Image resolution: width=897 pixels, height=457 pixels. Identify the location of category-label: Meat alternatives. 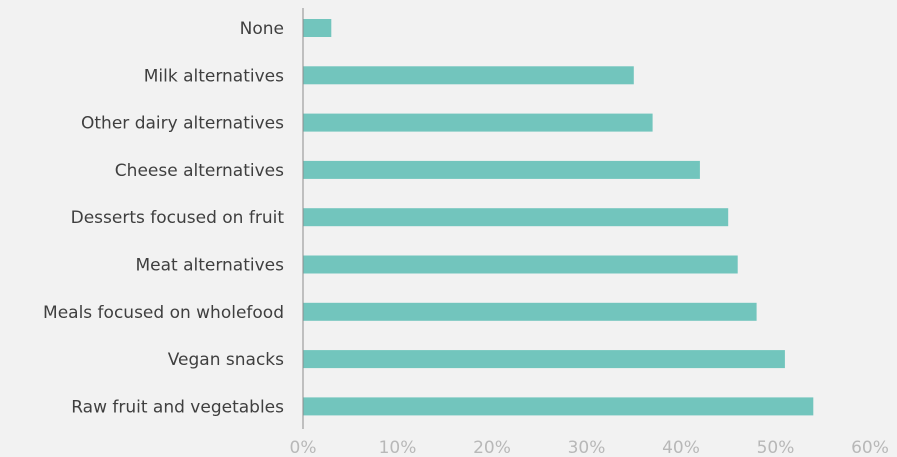
(209, 266).